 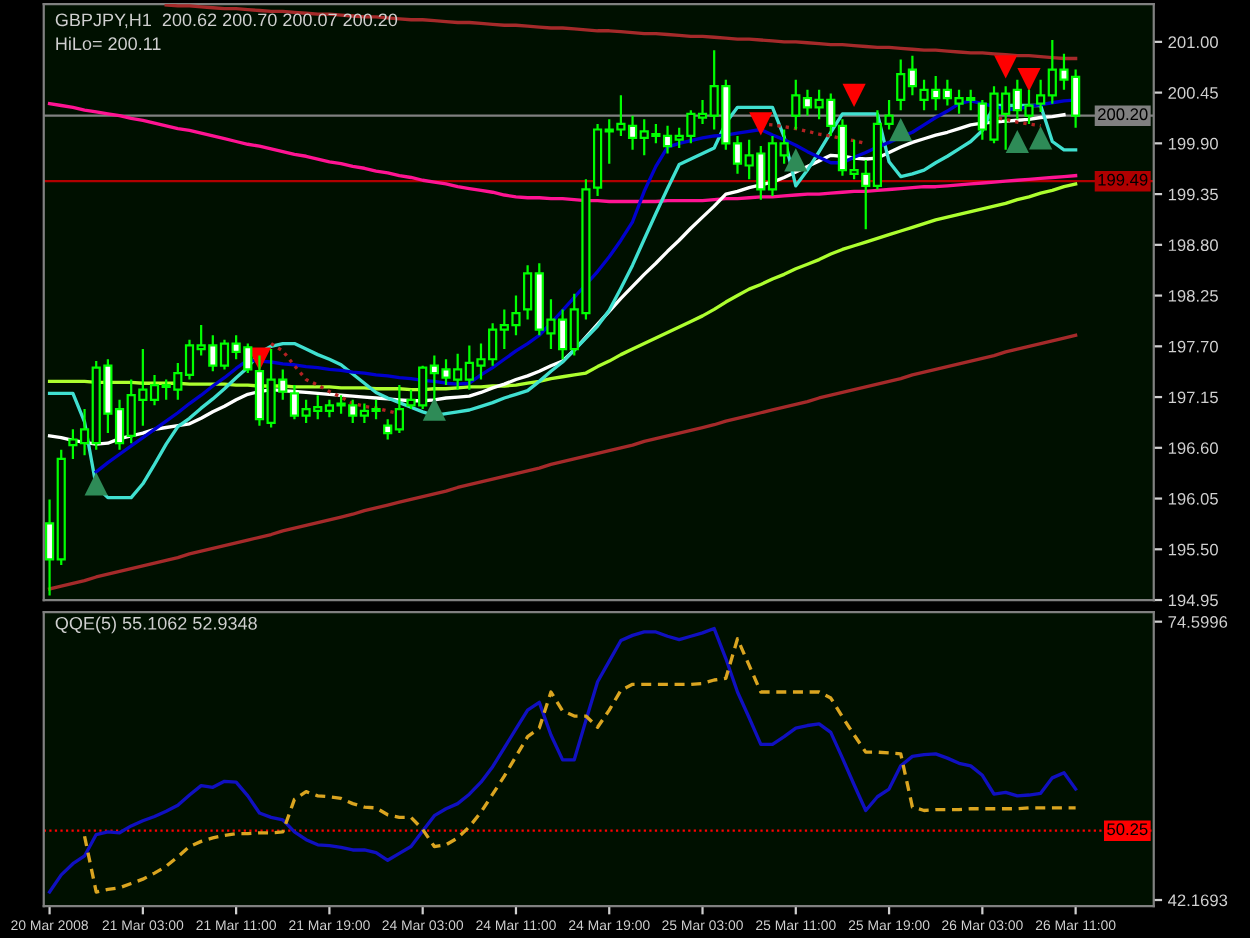 What do you see at coordinates (562, 153) in the screenshot?
I see `line-series` at bounding box center [562, 153].